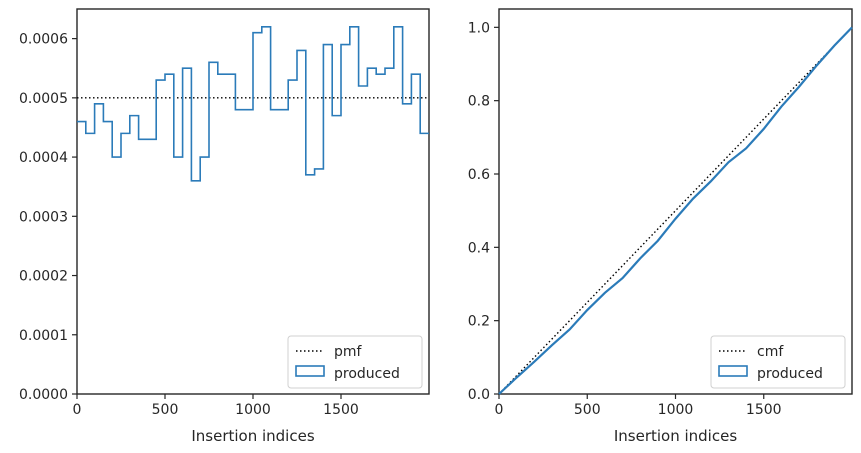 The height and width of the screenshot is (453, 861). Describe the element at coordinates (479, 322) in the screenshot. I see `y-tick-label: 0.2` at that location.